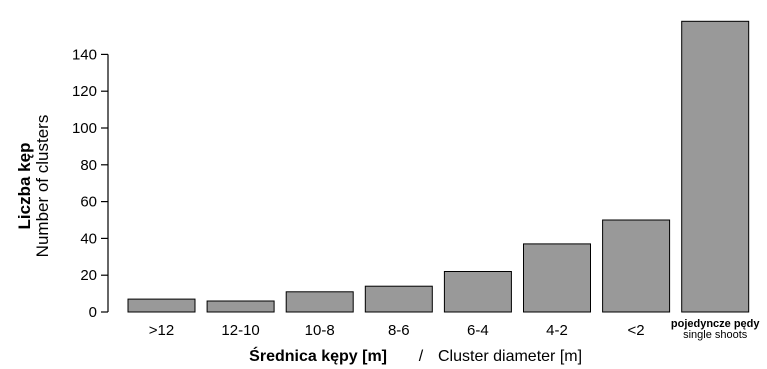 The height and width of the screenshot is (369, 767). What do you see at coordinates (715, 335) in the screenshot?
I see `x-tick-sublabel-7: single shoots` at bounding box center [715, 335].